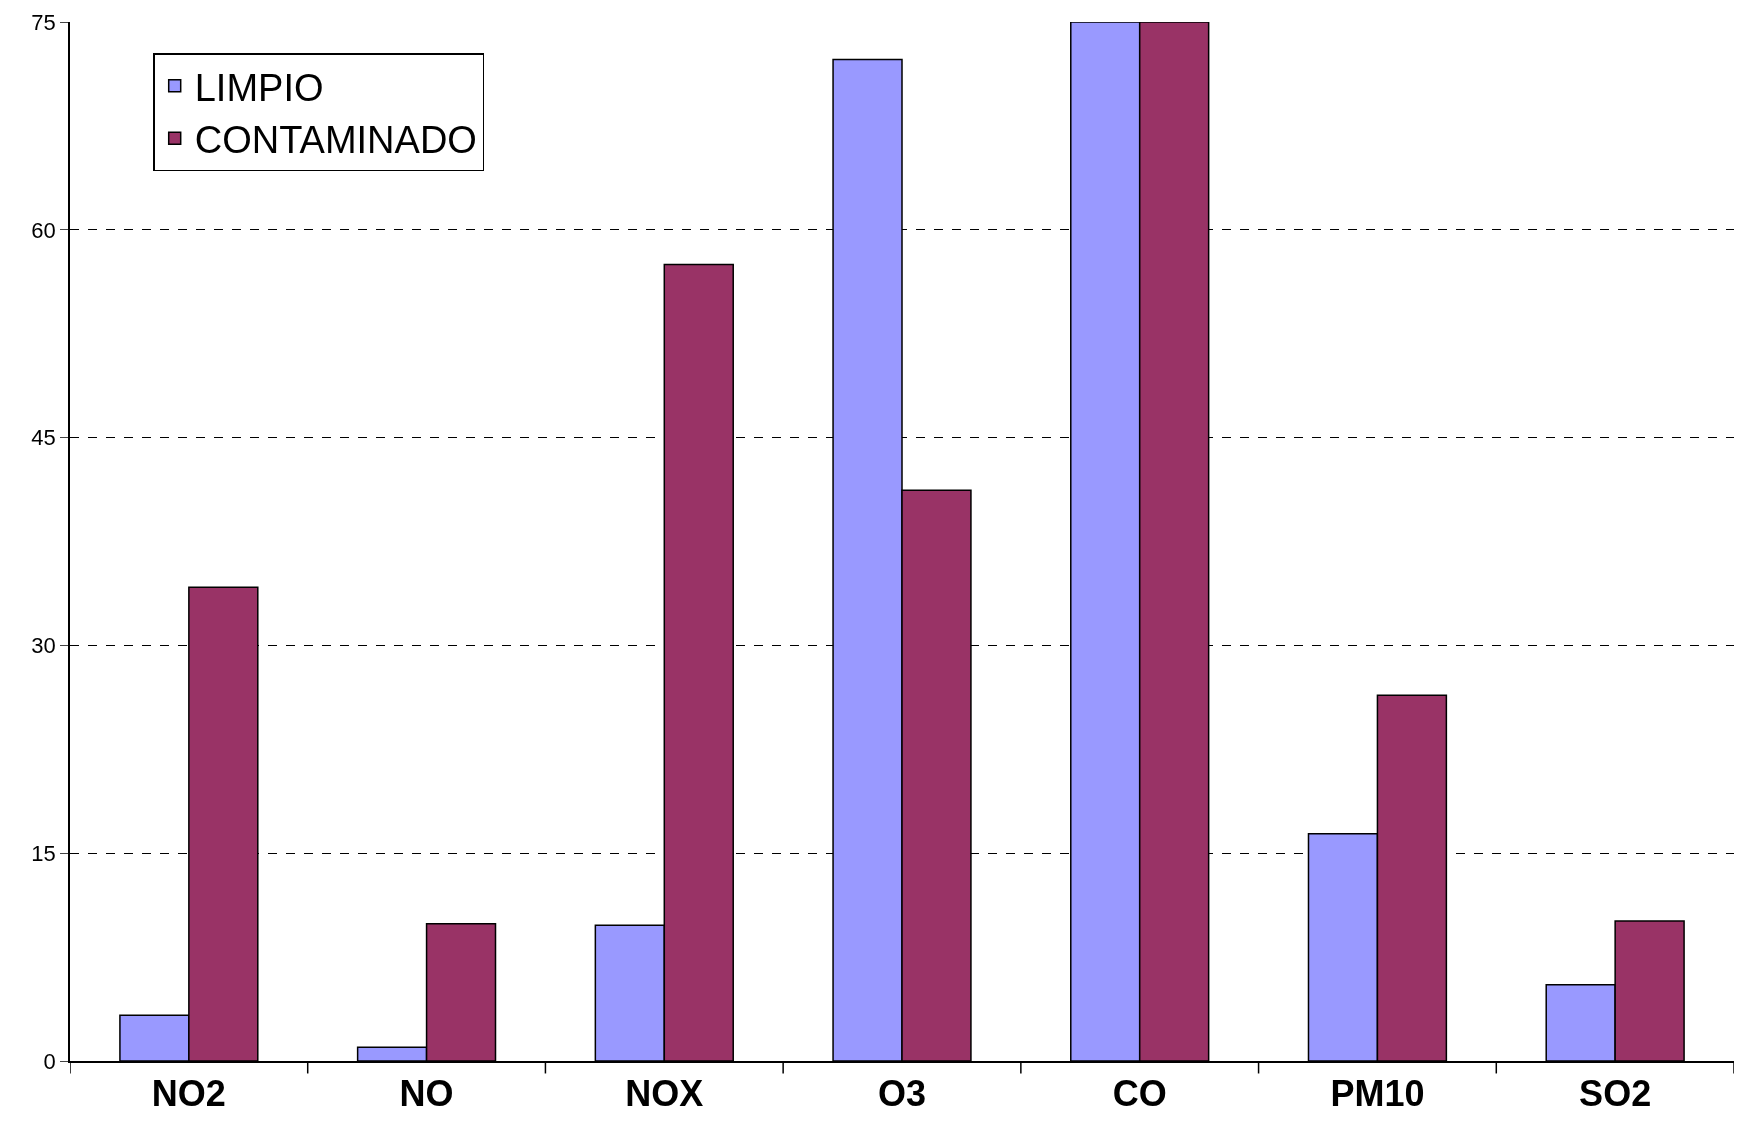 The width and height of the screenshot is (1744, 1141). Describe the element at coordinates (43, 438) in the screenshot. I see `y-tick-label: 45` at that location.